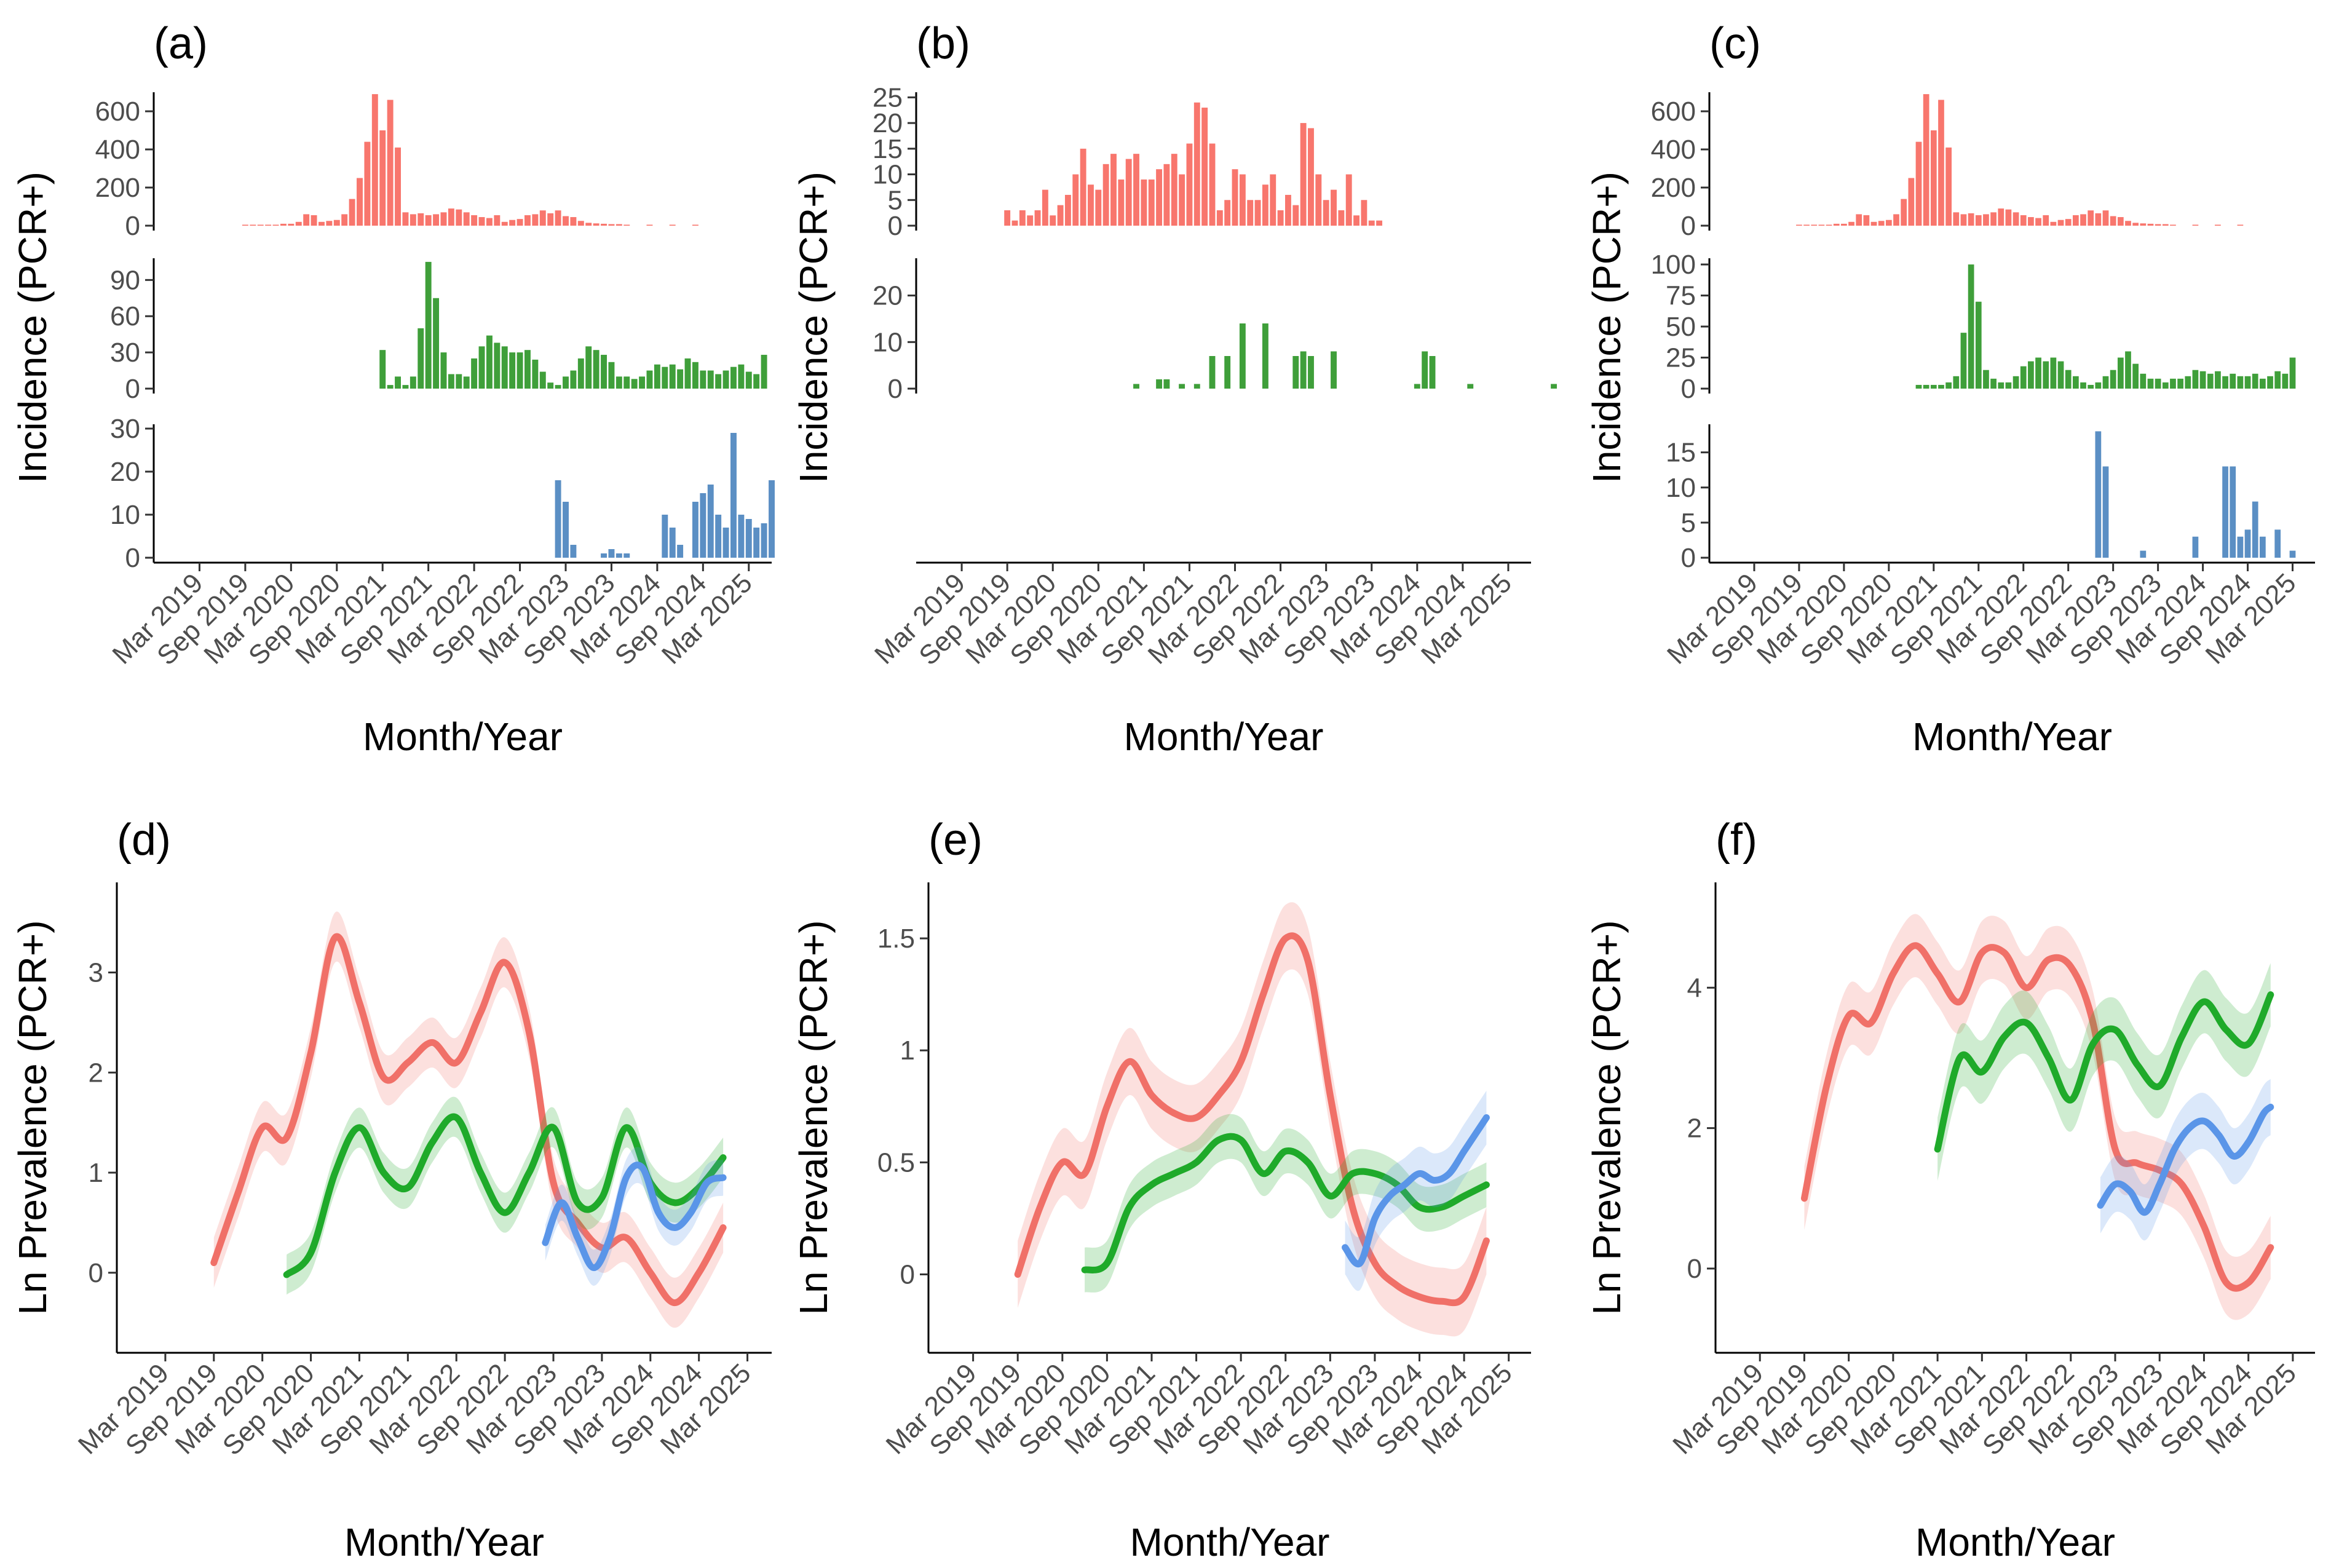 Image resolution: width=2339 pixels, height=1568 pixels. Describe the element at coordinates (888, 123) in the screenshot. I see `y-tick-label: 20` at that location.